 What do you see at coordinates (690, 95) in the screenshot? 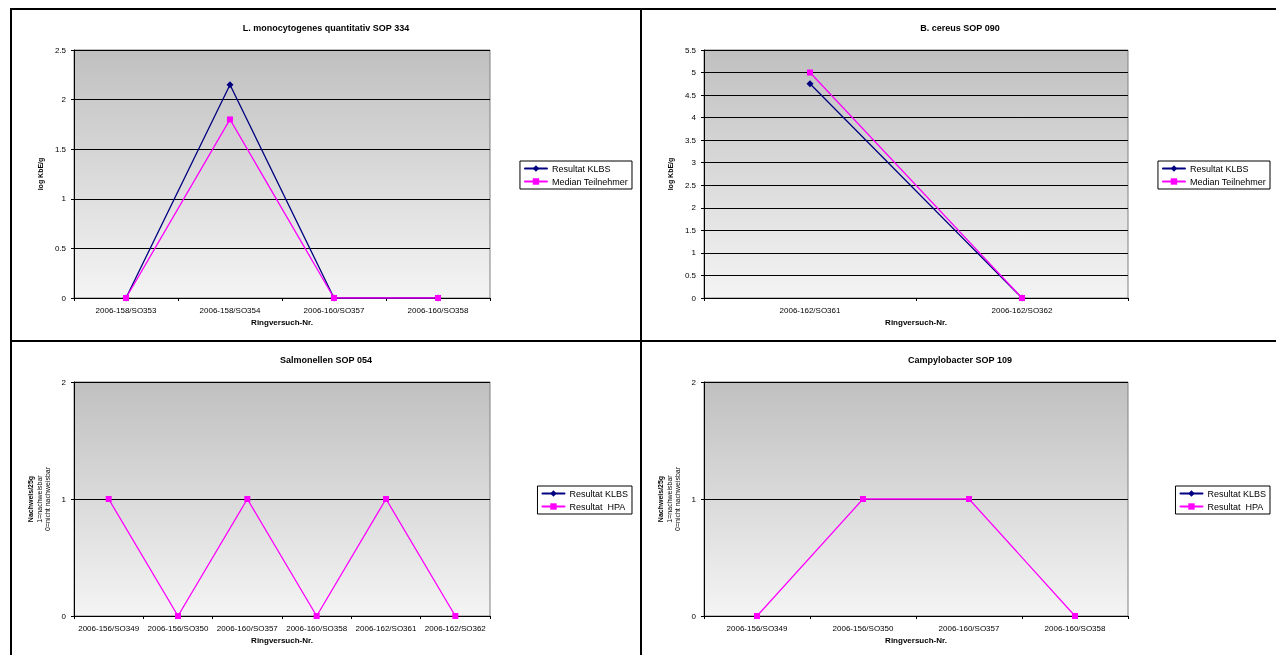
I see `y-tick-label: 4.5` at bounding box center [690, 95].